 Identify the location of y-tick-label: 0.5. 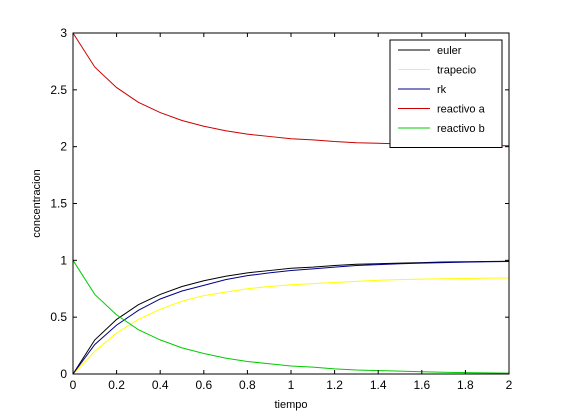
(58, 317).